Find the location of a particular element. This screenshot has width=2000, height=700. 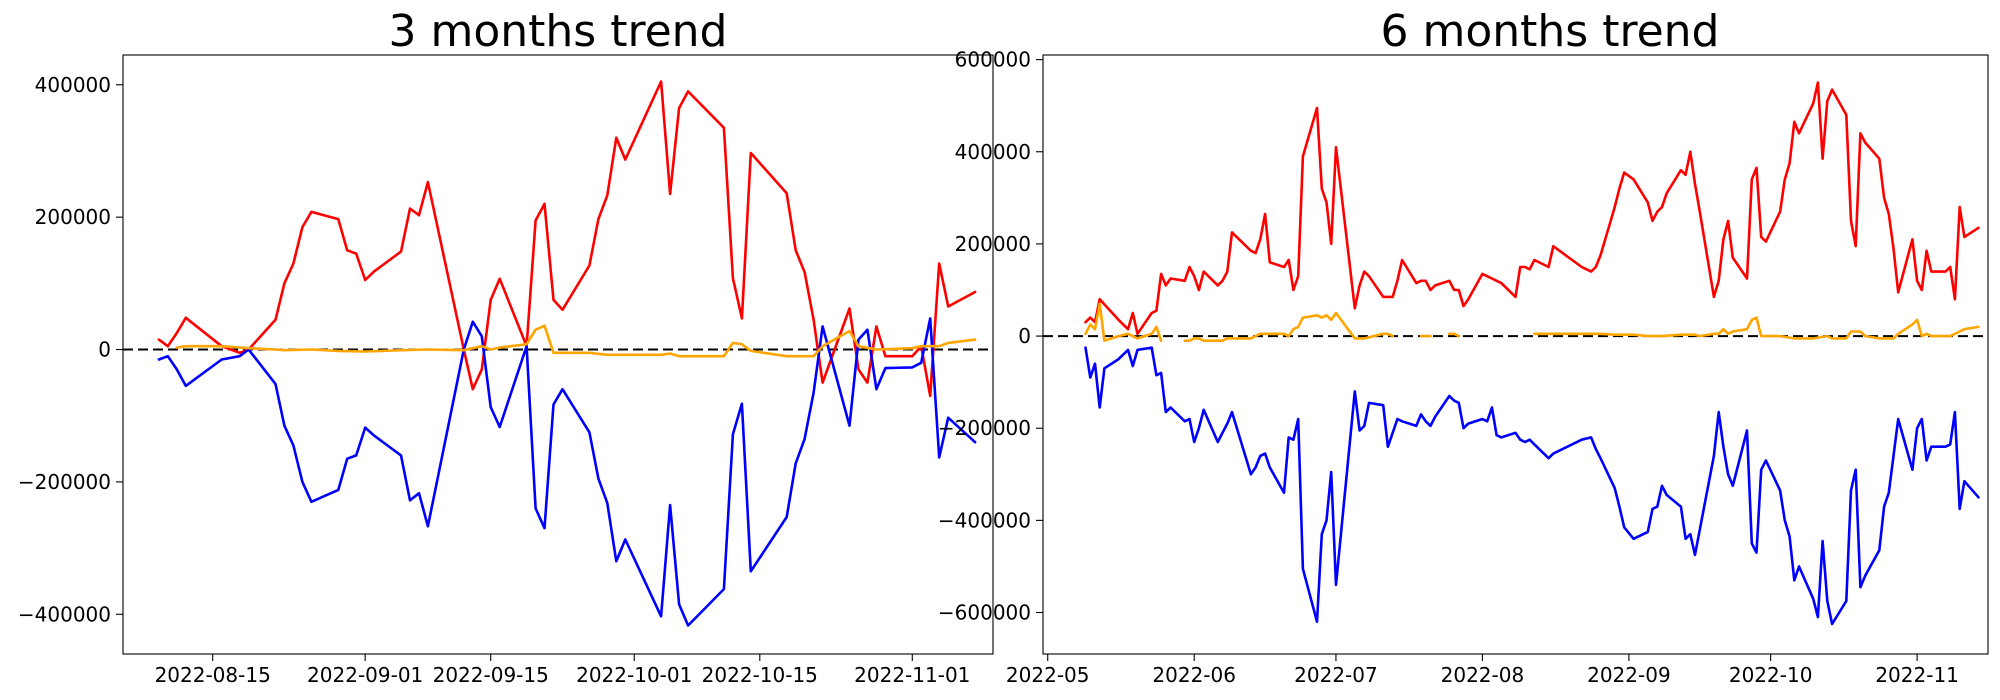

x-tick-label: 2022-11-01 is located at coordinates (912, 675).